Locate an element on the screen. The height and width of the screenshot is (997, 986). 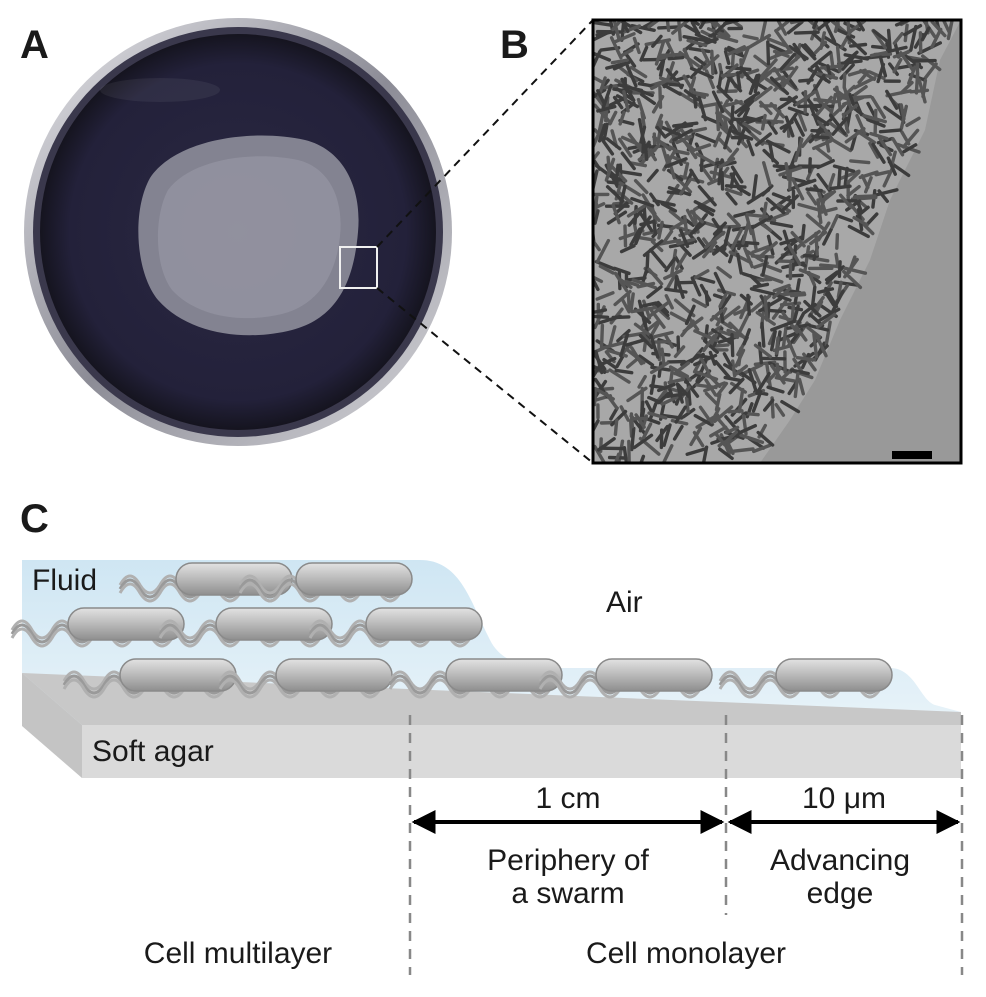
scale-edge: 10 μm is located at coordinates (844, 798).